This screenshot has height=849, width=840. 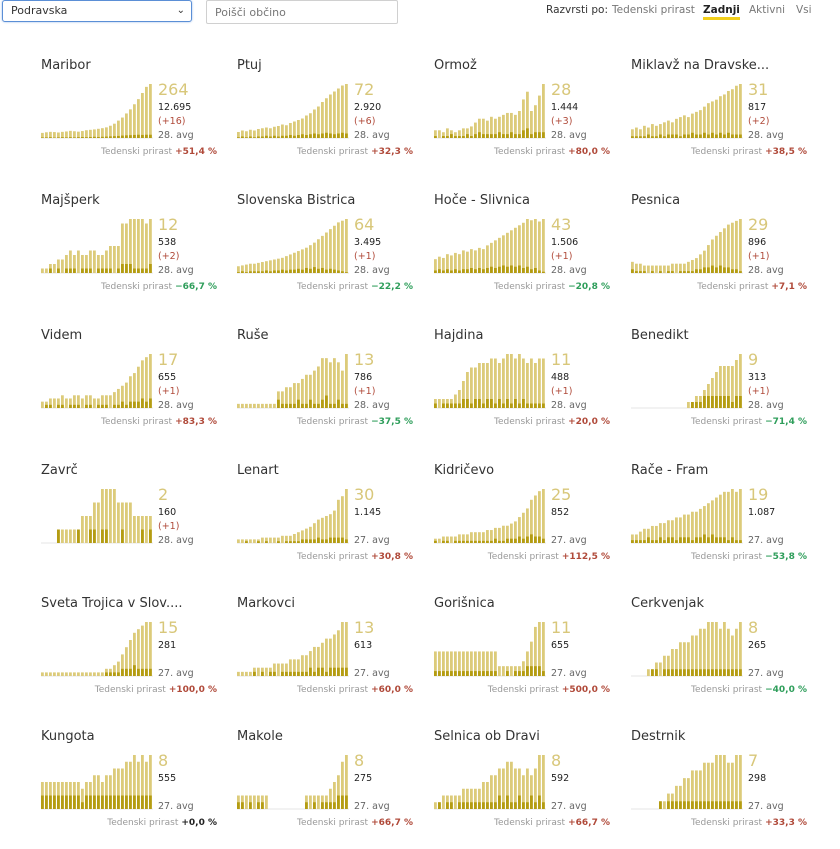 I want to click on weekly-growth: Tedenski prirast+66,7 %, so click(x=355, y=823).